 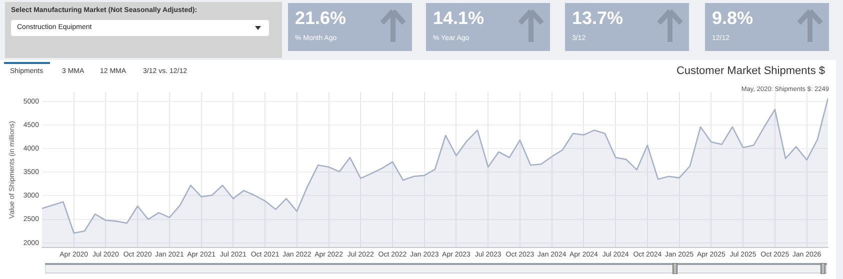 What do you see at coordinates (598, 18) in the screenshot?
I see `text: 13.7%` at bounding box center [598, 18].